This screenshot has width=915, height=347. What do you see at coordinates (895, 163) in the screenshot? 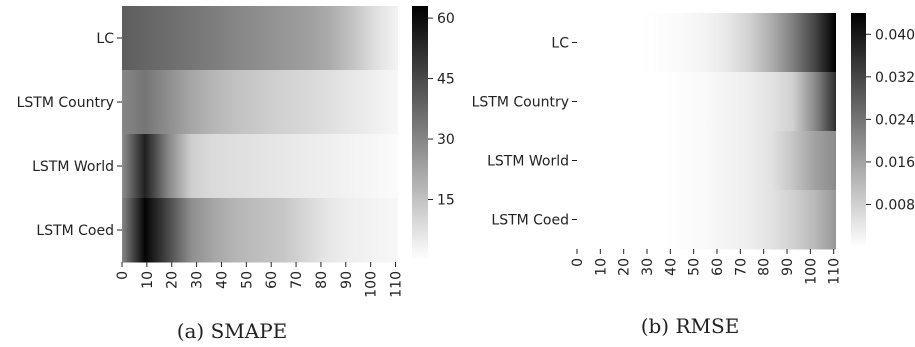
I see `colorbar-tick-label: 0.016` at bounding box center [895, 163].